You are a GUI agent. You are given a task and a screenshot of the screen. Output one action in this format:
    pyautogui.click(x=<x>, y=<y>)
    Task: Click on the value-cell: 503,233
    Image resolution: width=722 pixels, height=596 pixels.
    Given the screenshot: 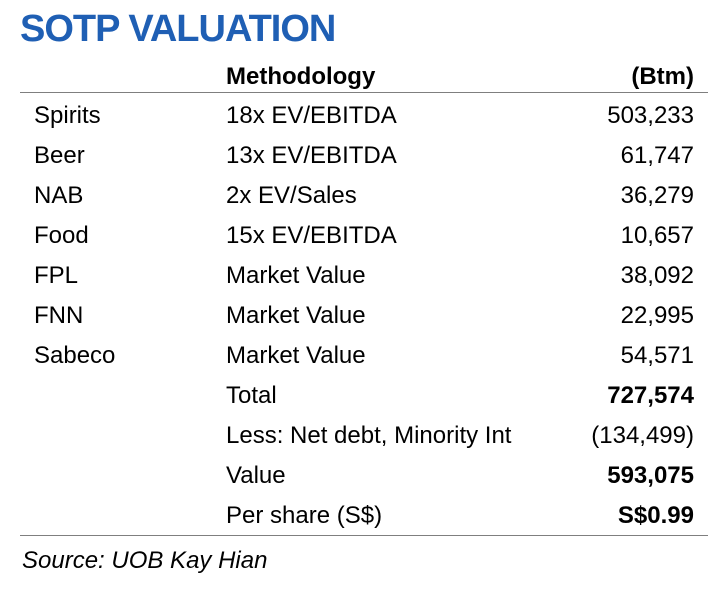 What is the action you would take?
    pyautogui.click(x=650, y=115)
    